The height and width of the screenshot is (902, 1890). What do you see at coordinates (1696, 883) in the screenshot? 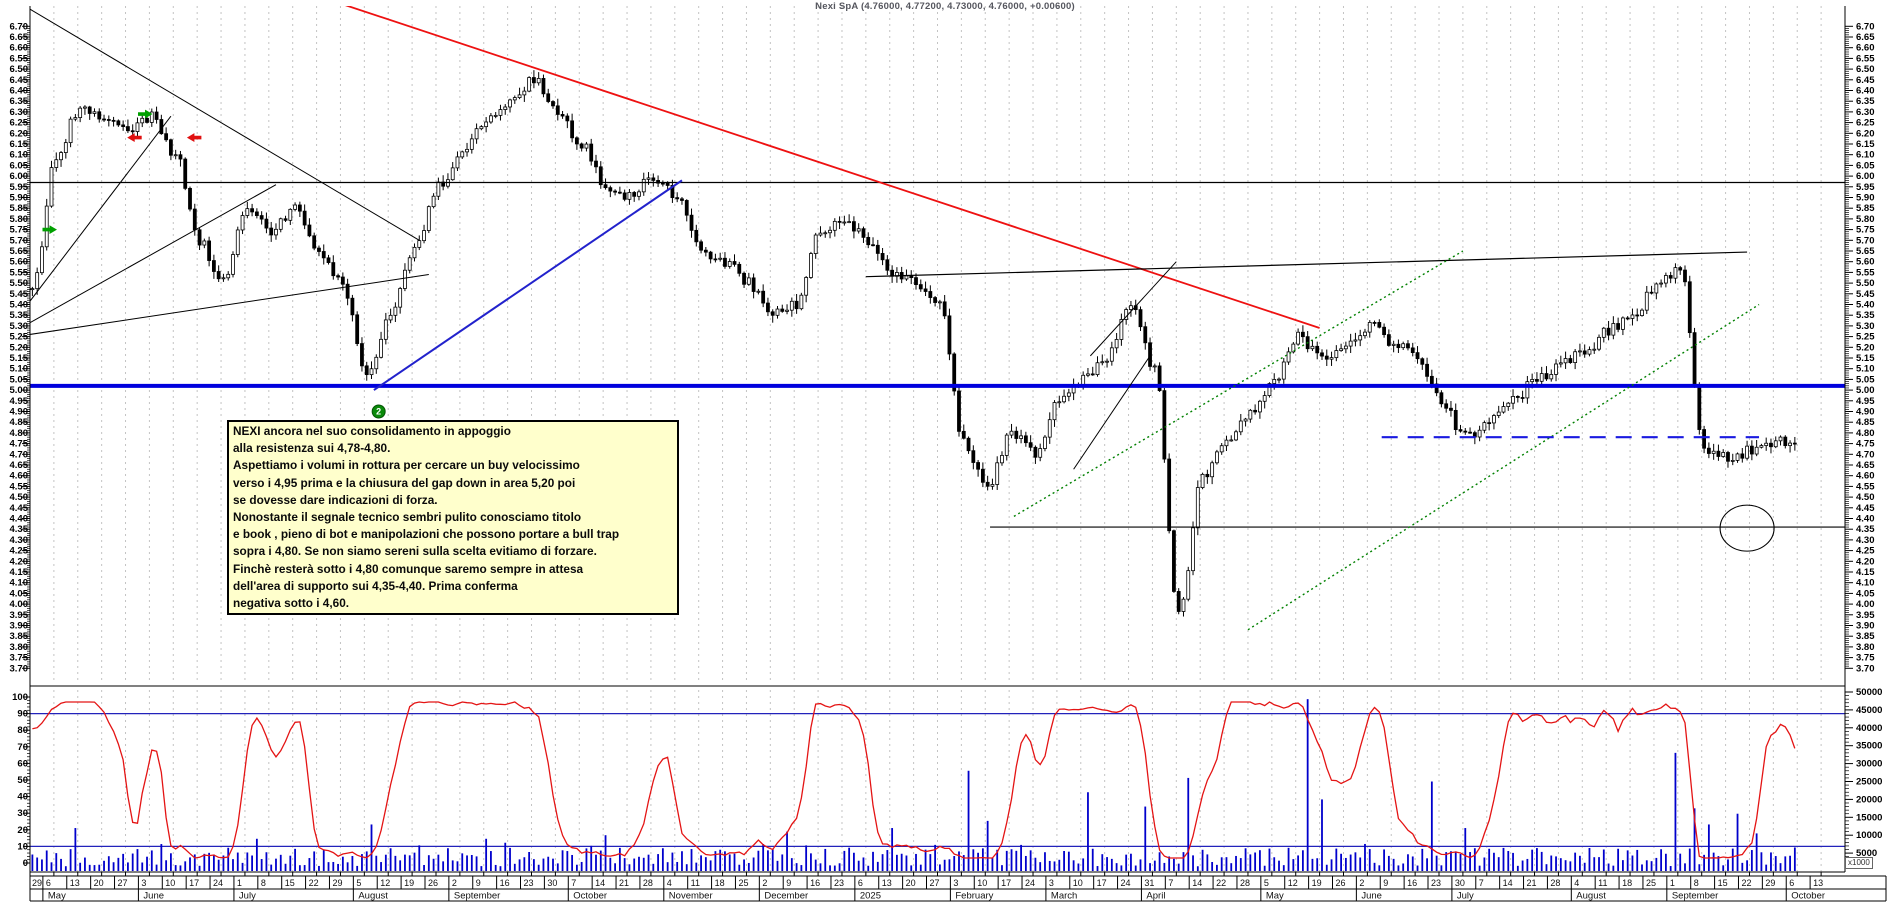
I see `svg-text: 8` at bounding box center [1696, 883].